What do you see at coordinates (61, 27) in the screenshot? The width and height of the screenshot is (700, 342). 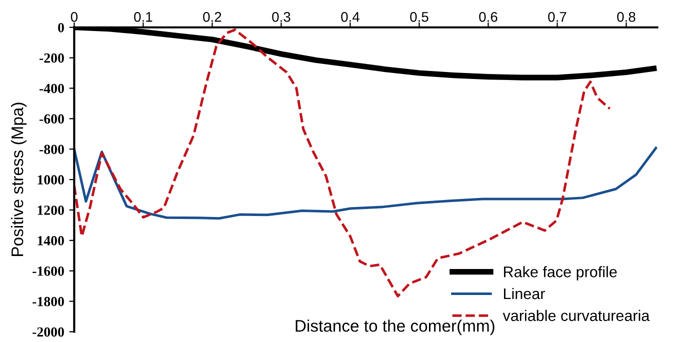 I see `y-tick-label: 0` at bounding box center [61, 27].